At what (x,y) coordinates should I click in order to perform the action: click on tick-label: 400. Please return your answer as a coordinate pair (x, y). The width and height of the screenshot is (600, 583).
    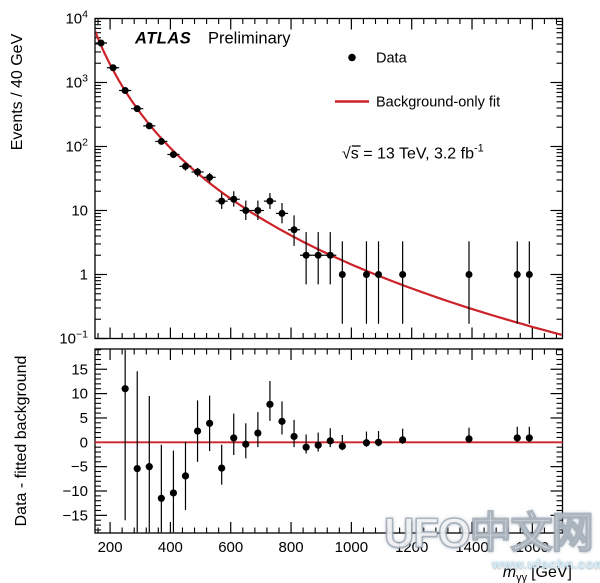
    Looking at the image, I should click on (170, 547).